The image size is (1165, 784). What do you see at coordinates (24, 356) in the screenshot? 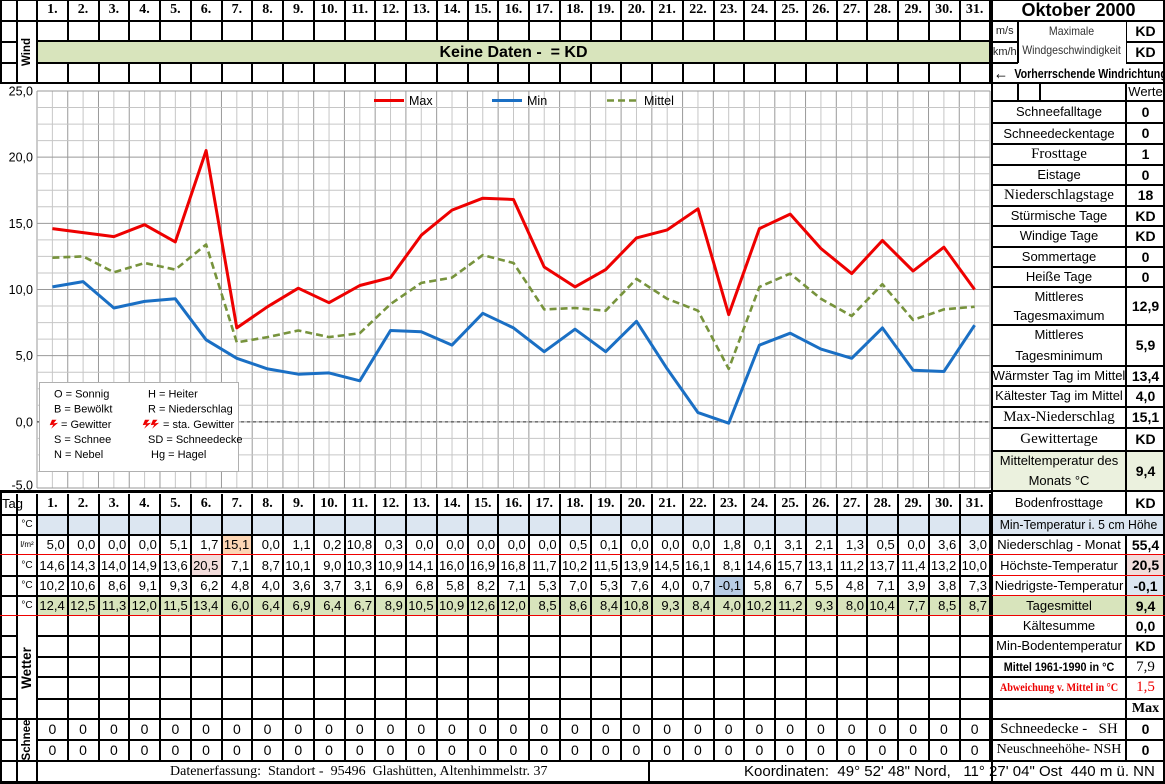
I see `svg-text: 5,0` at bounding box center [24, 356].